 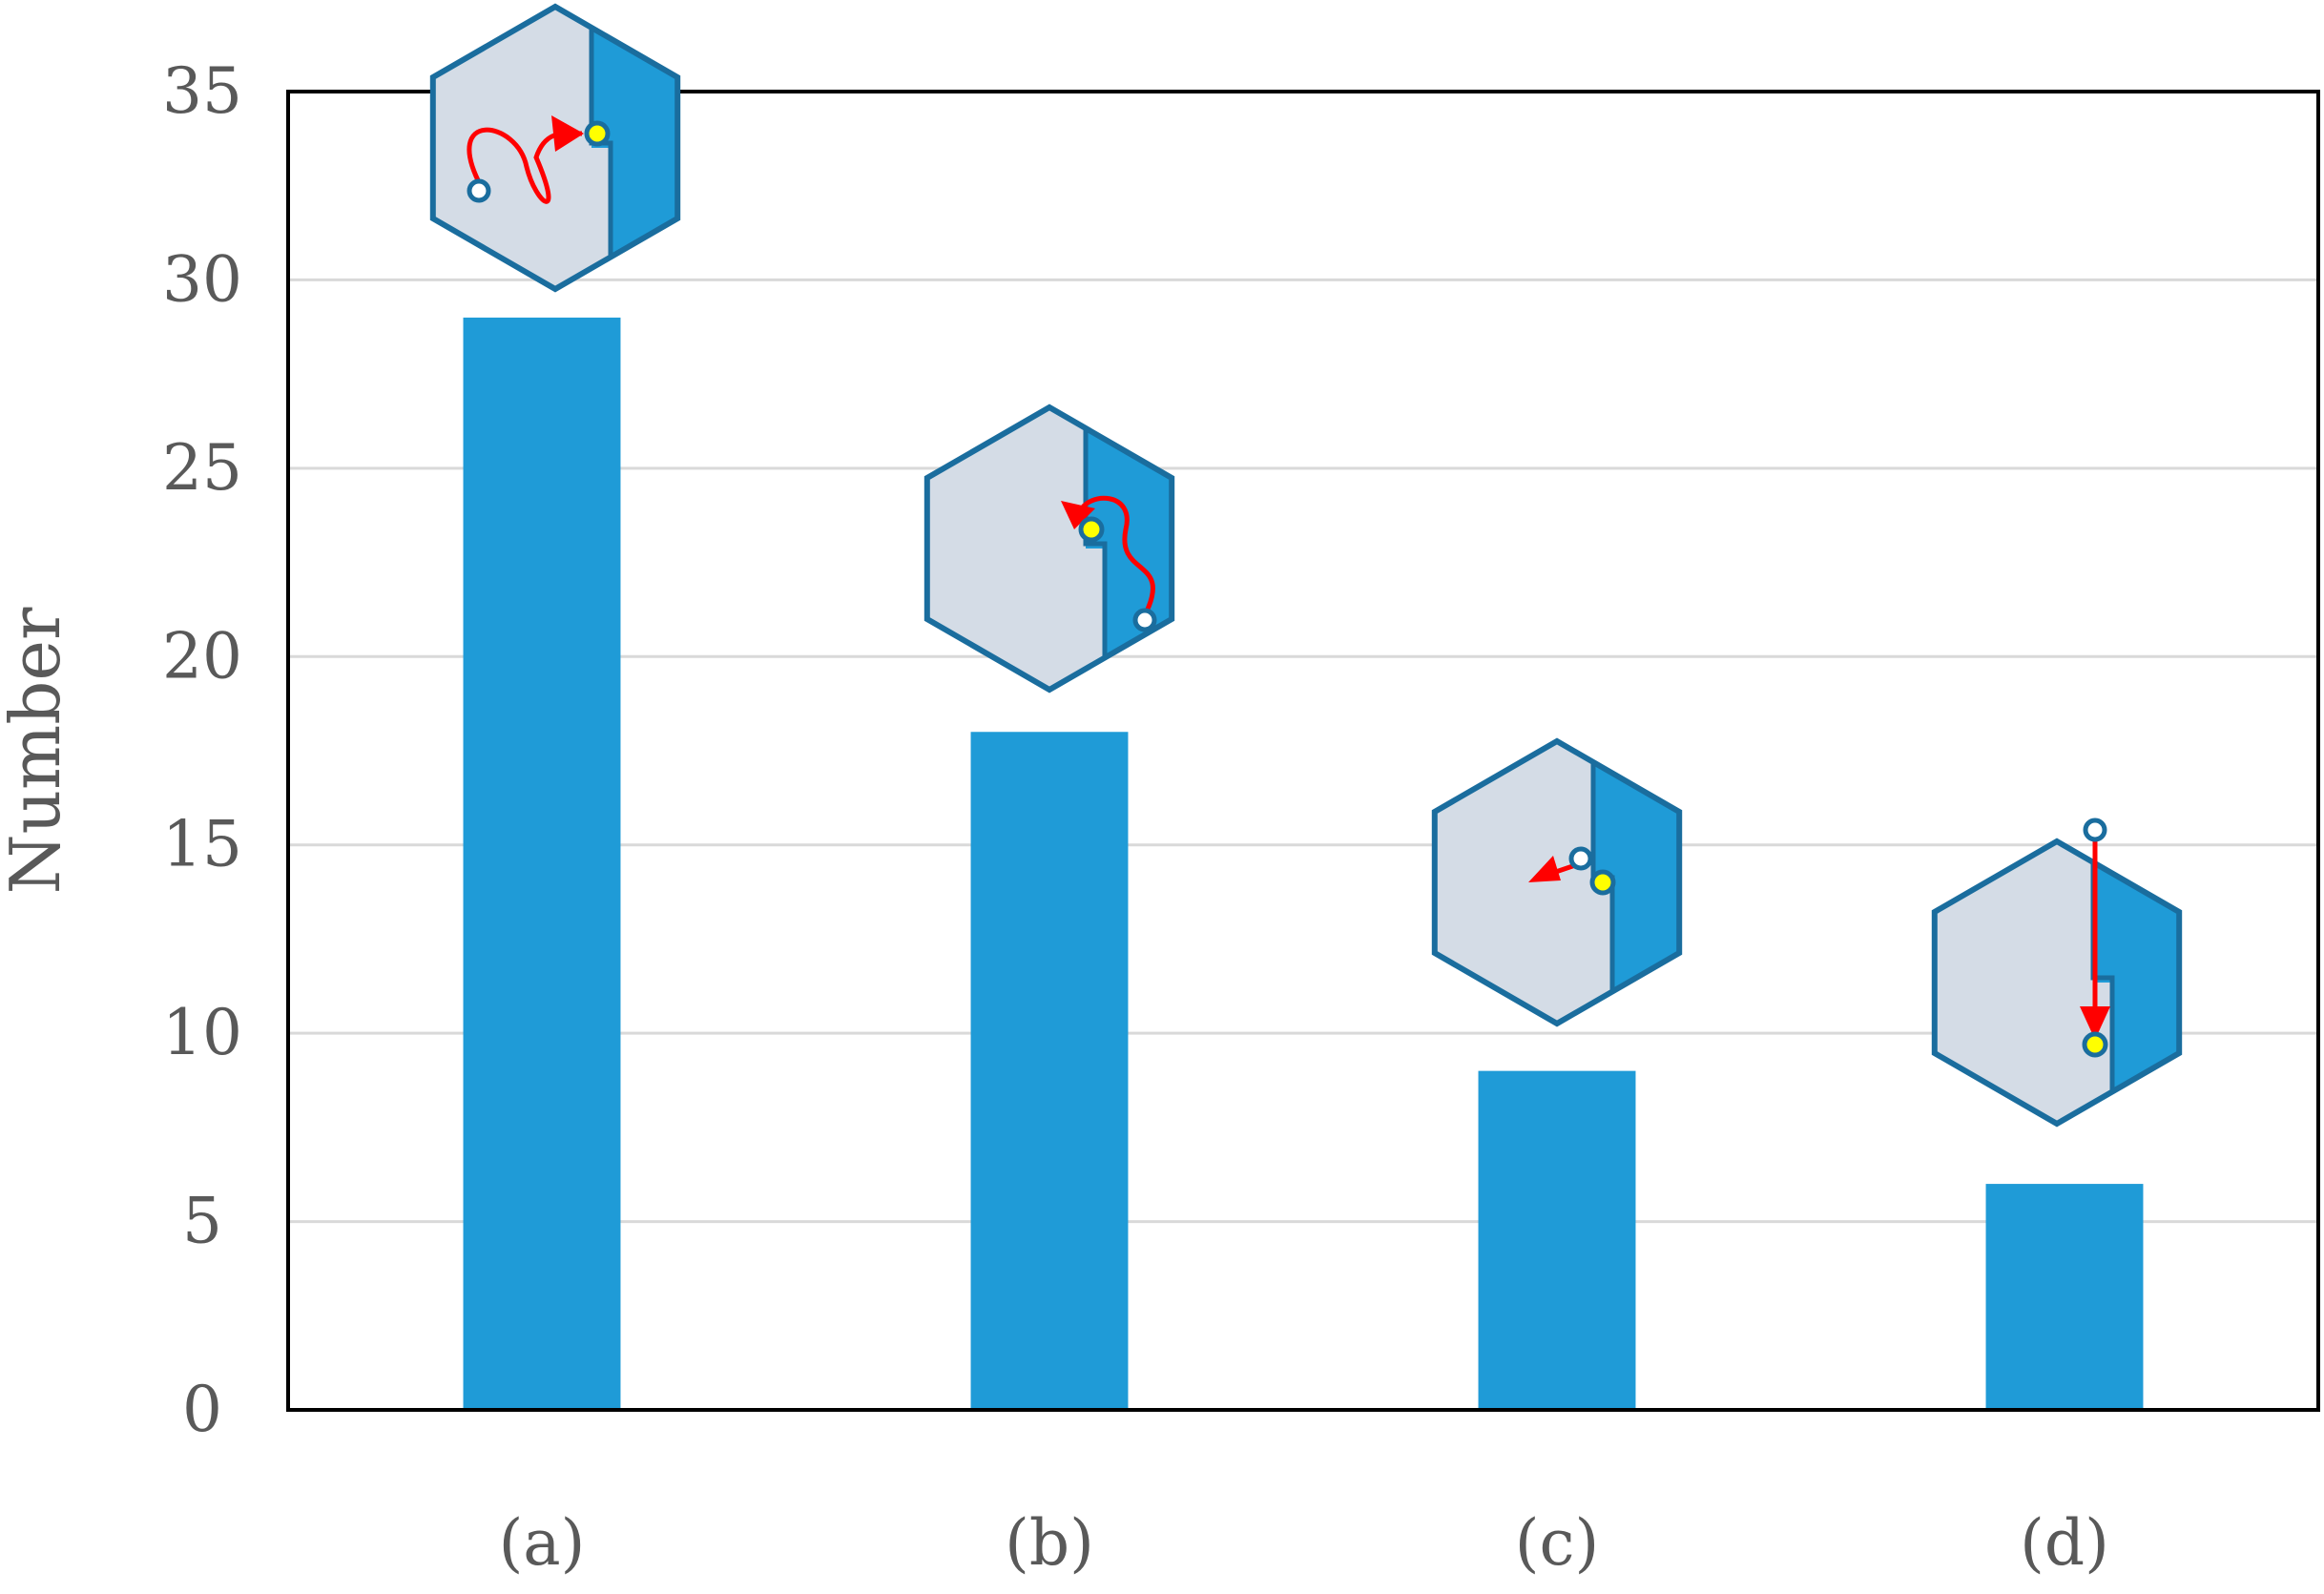 I want to click on y-tick-label: 0, so click(x=202, y=1409).